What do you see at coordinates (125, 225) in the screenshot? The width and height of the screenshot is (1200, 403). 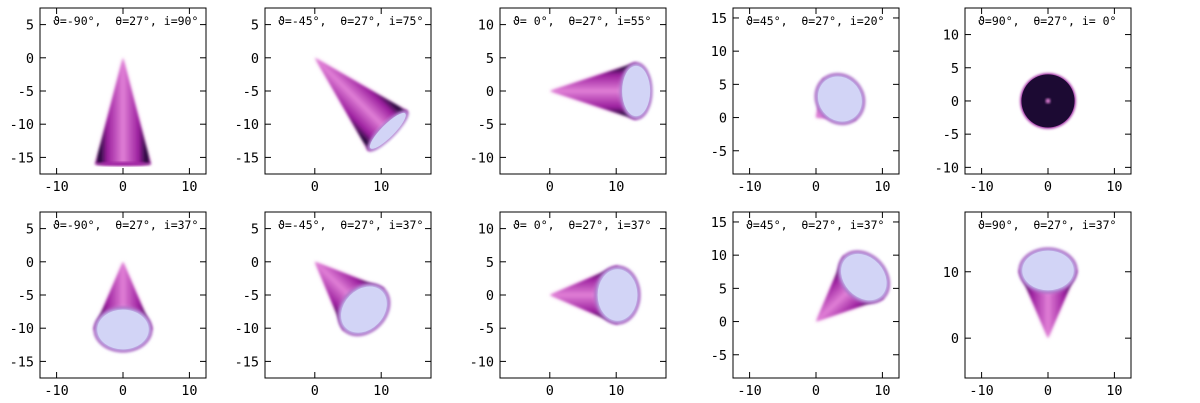 I see `panel-label: ϑ=-90°, θ=27°, i=37°` at bounding box center [125, 225].